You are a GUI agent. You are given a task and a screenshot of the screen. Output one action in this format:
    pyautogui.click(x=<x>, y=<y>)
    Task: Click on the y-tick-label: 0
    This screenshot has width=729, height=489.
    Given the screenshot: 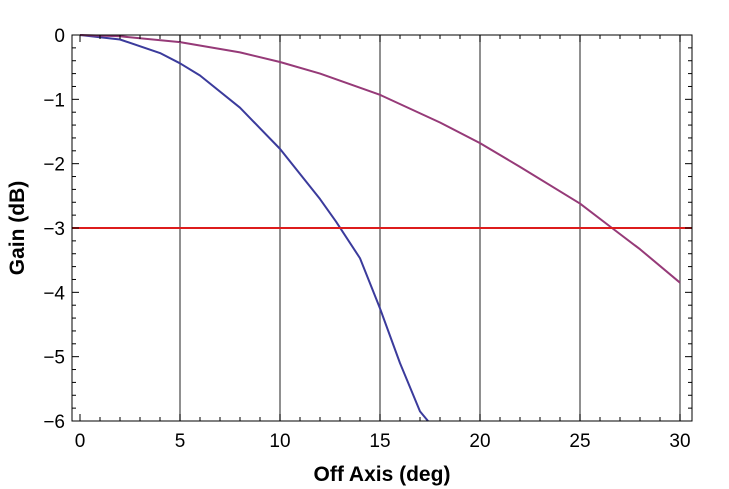 What is the action you would take?
    pyautogui.click(x=59, y=36)
    